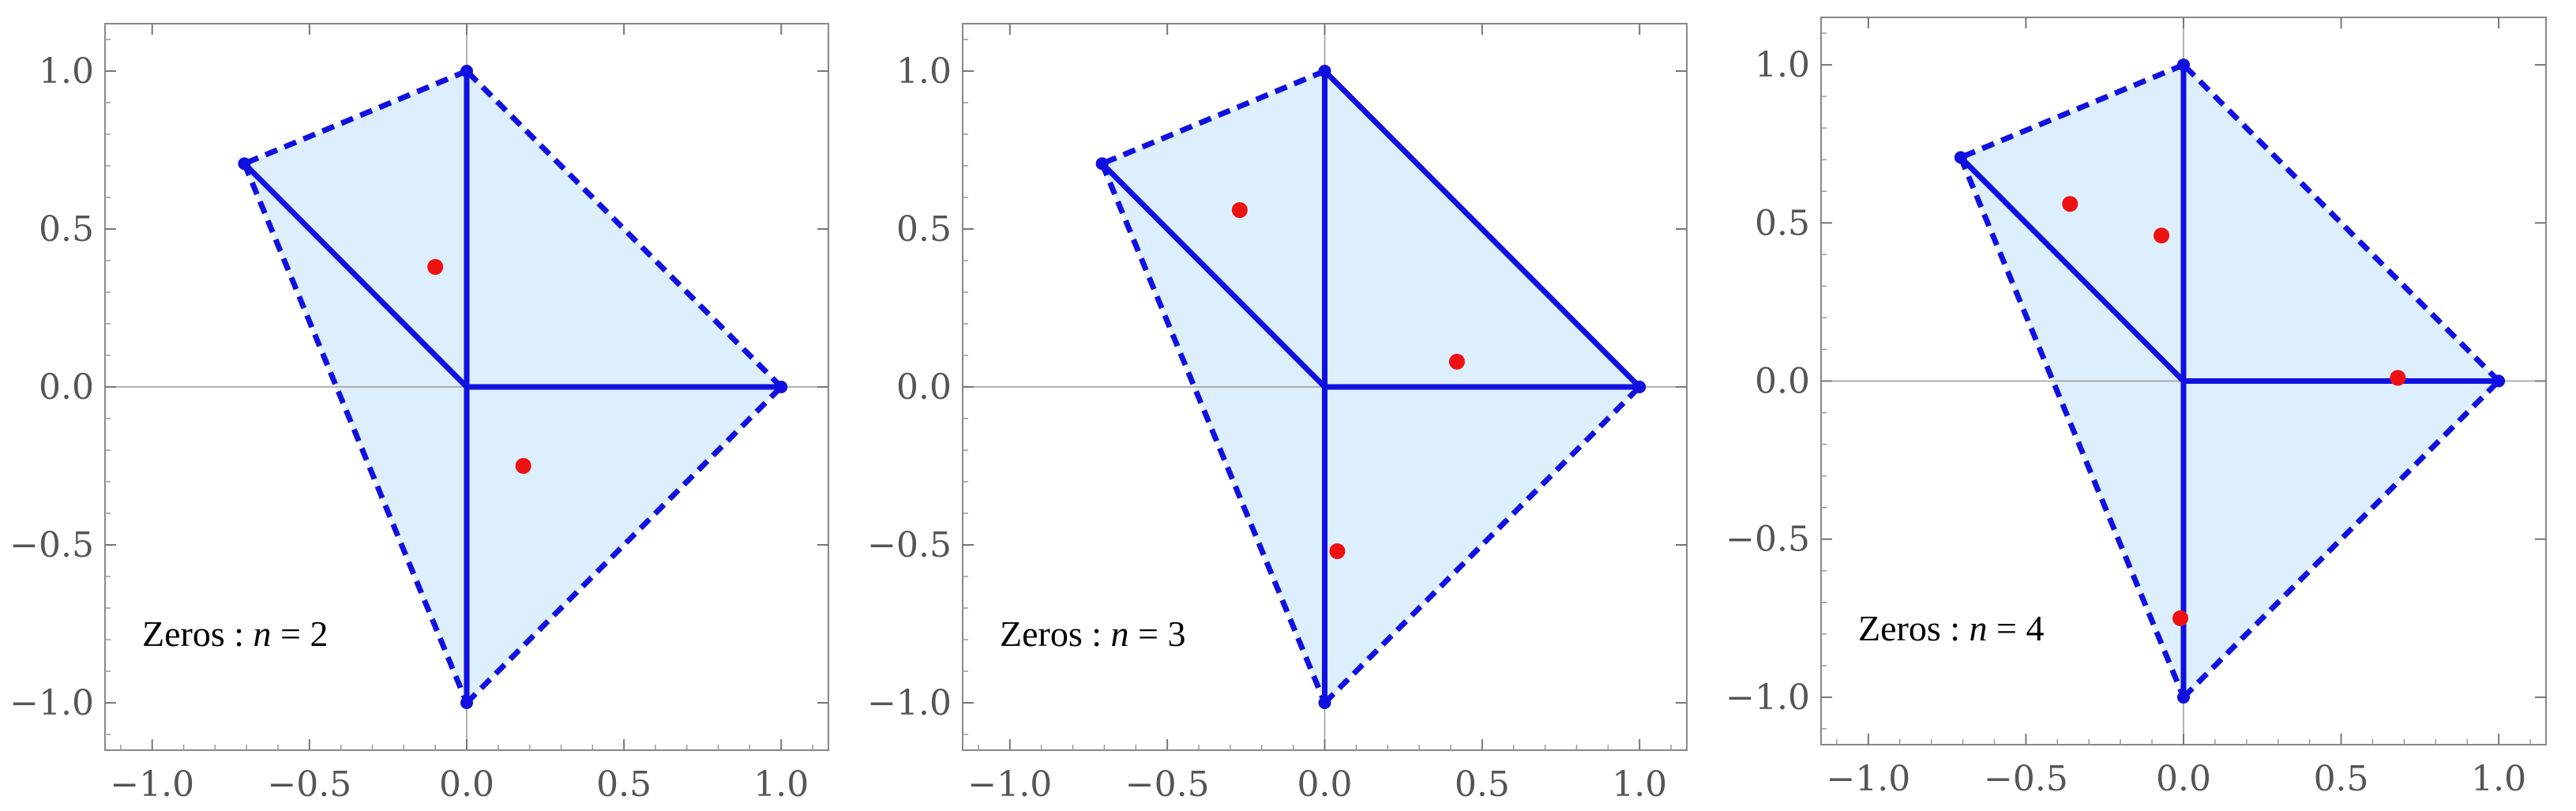  What do you see at coordinates (2016, 628) in the screenshot?
I see `annotation-value: = 4` at bounding box center [2016, 628].